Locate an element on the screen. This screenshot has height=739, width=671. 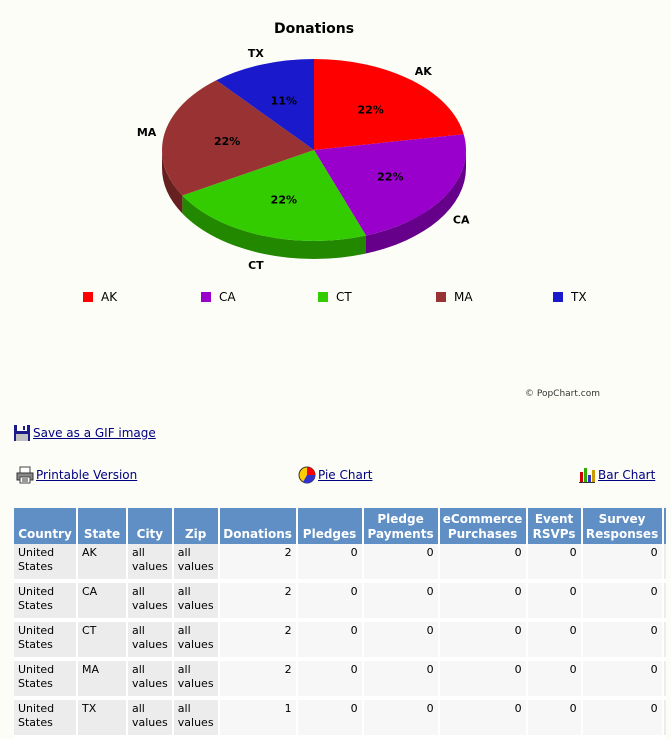
chart-credit: © PopChart.com is located at coordinates (562, 394).